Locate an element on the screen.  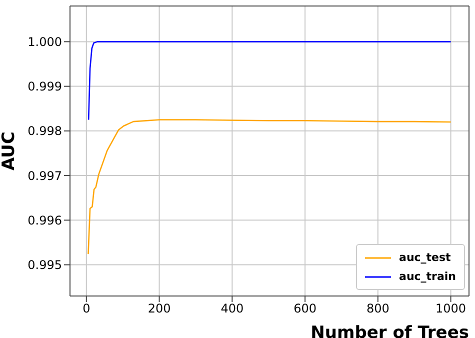
legend-label: auc_test is located at coordinates (425, 258).